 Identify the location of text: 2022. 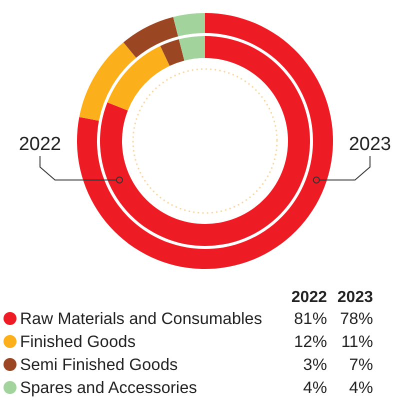
(309, 297).